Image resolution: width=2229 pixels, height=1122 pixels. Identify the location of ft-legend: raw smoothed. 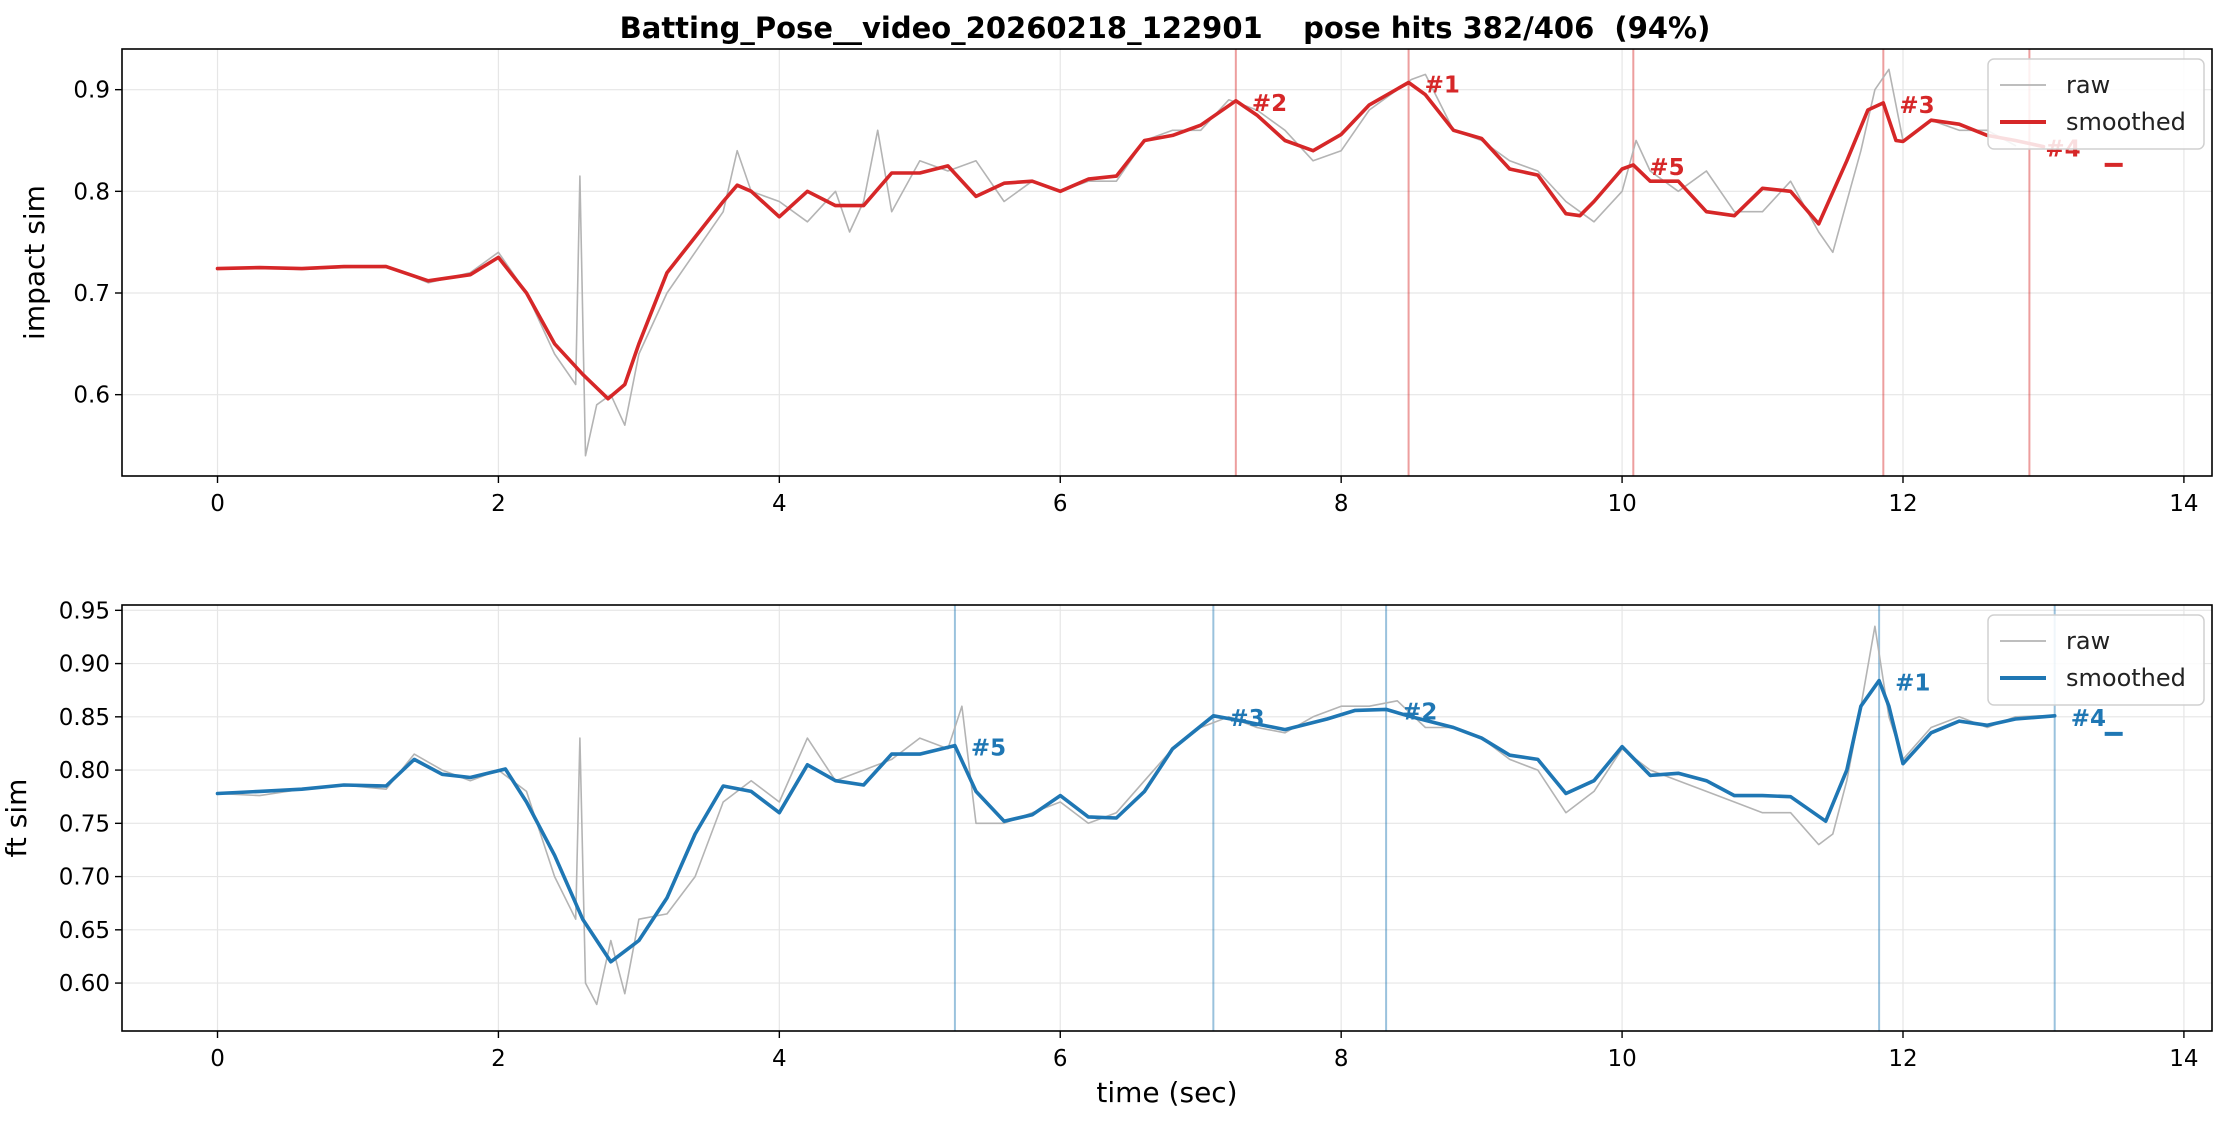
(2096, 660).